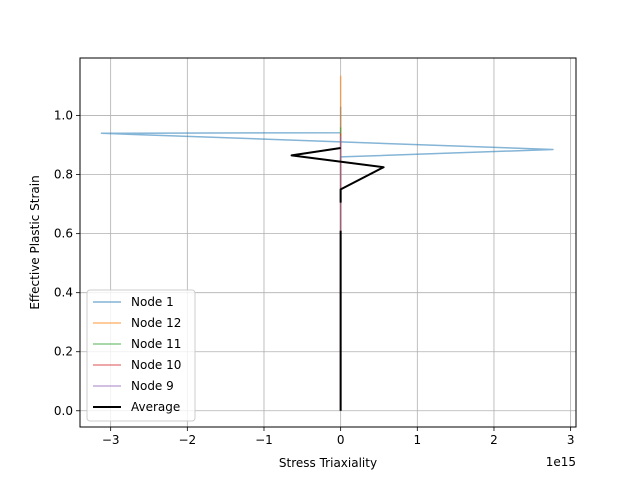  What do you see at coordinates (187, 440) in the screenshot?
I see `x-tick-label: −2` at bounding box center [187, 440].